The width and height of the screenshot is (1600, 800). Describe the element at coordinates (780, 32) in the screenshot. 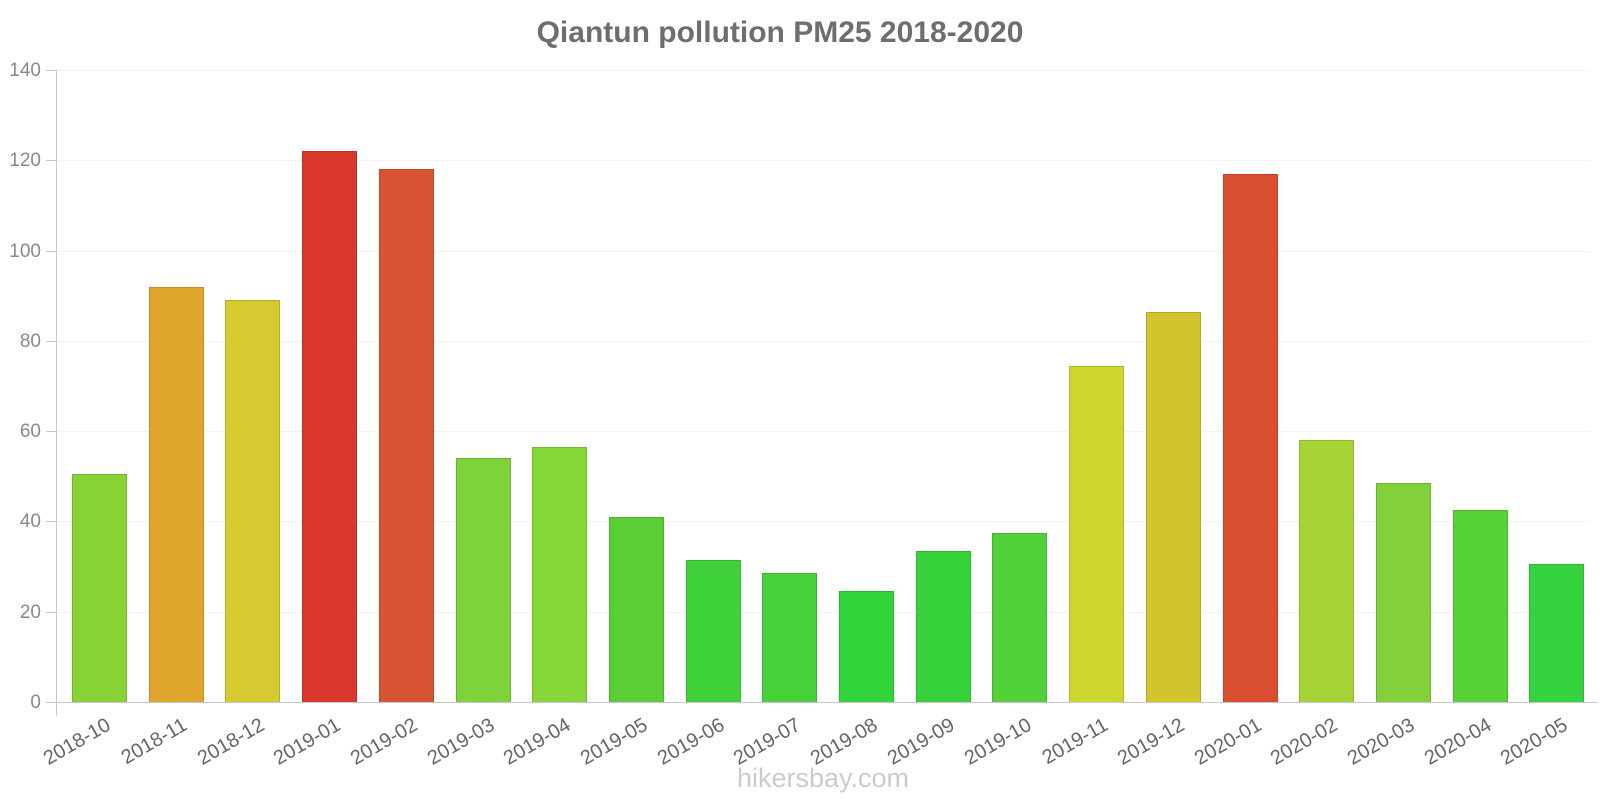

I see `chart-title: Qiantun pollution PM25 2018-2020` at that location.